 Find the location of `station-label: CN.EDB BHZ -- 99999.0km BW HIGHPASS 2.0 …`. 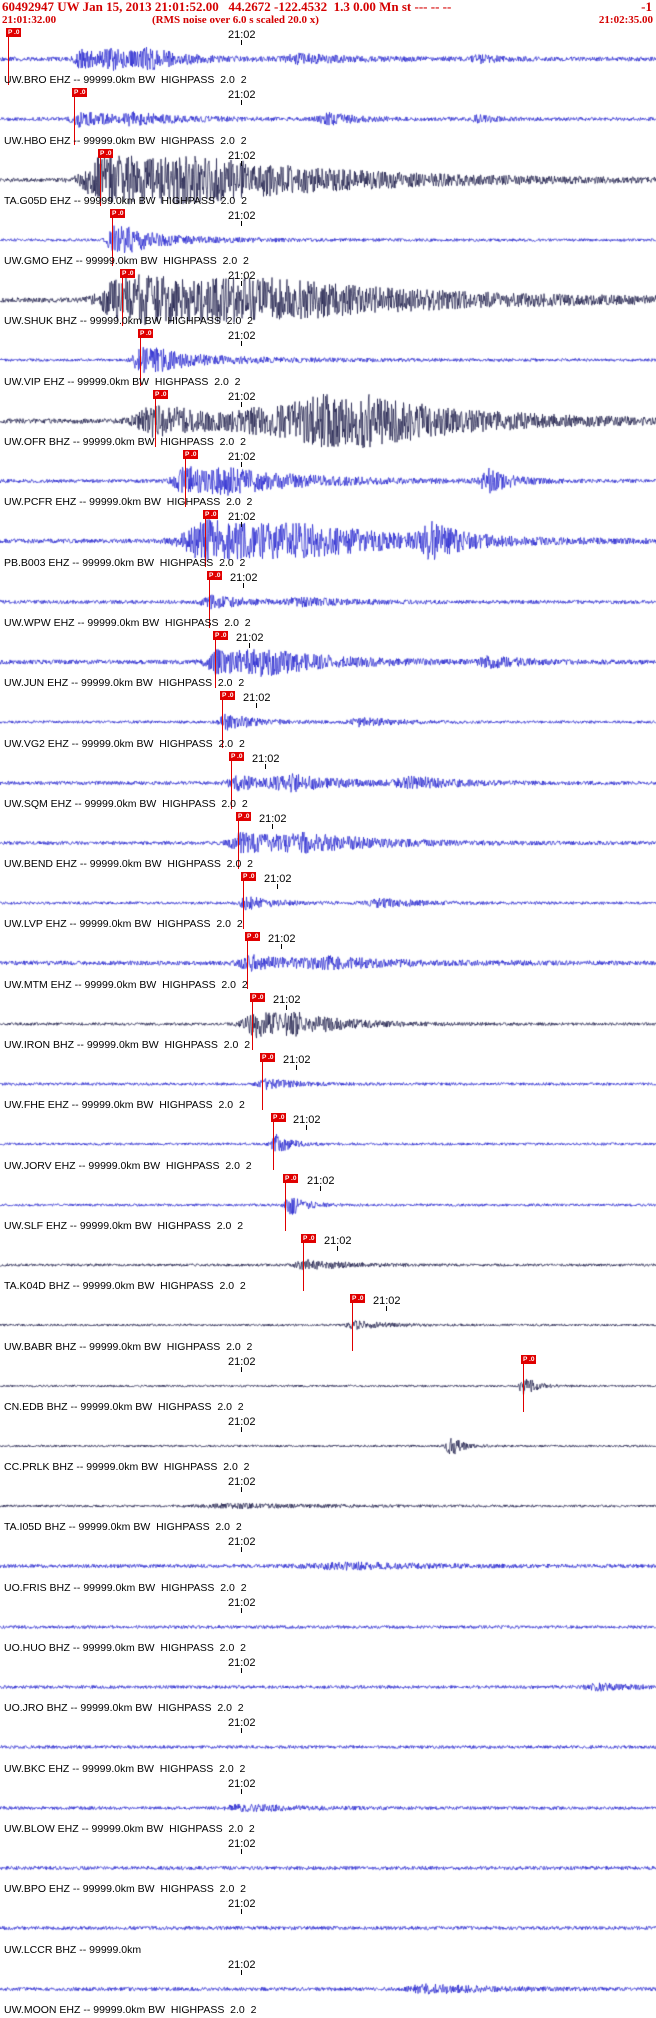

station-label: CN.EDB BHZ -- 99999.0km BW HIGHPASS 2.0 … is located at coordinates (124, 1406).